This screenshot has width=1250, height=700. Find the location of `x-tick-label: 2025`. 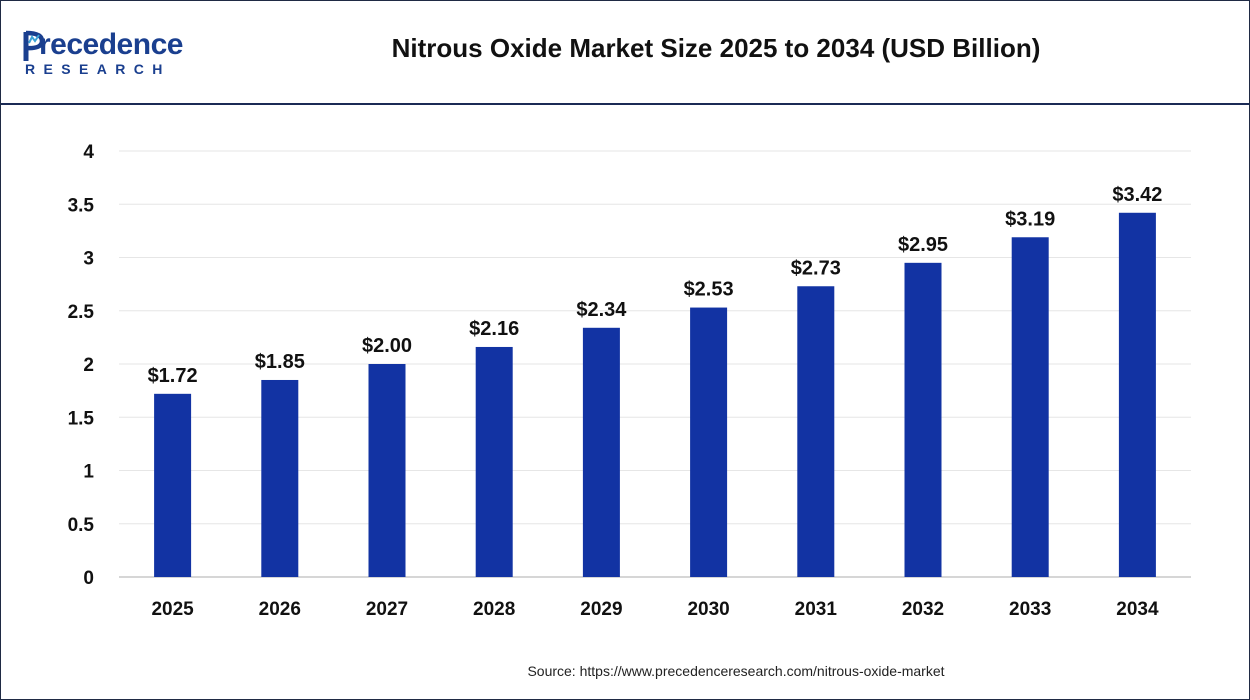

x-tick-label: 2025 is located at coordinates (172, 609).